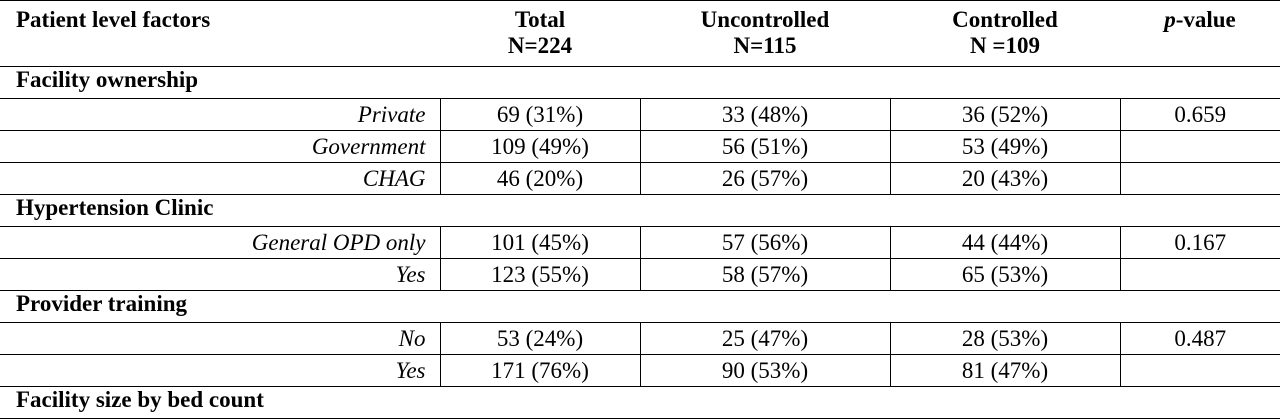  What do you see at coordinates (1199, 338) in the screenshot?
I see `cell-pvalue: 0.487` at bounding box center [1199, 338].